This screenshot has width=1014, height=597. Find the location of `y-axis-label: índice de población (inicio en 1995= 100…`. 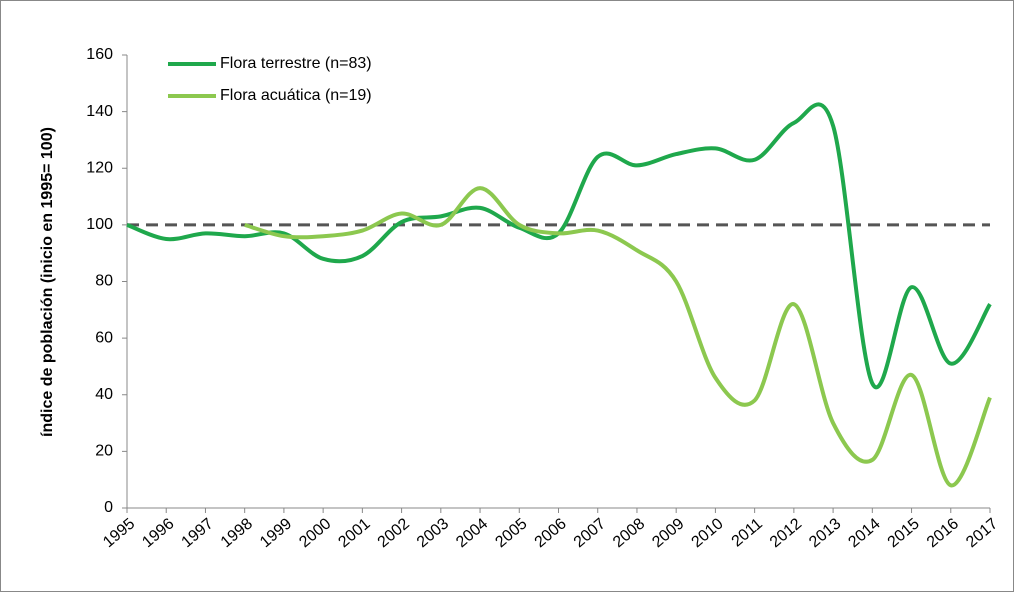

y-axis-label: índice de población (inicio en 1995= 100… is located at coordinates (47, 282).